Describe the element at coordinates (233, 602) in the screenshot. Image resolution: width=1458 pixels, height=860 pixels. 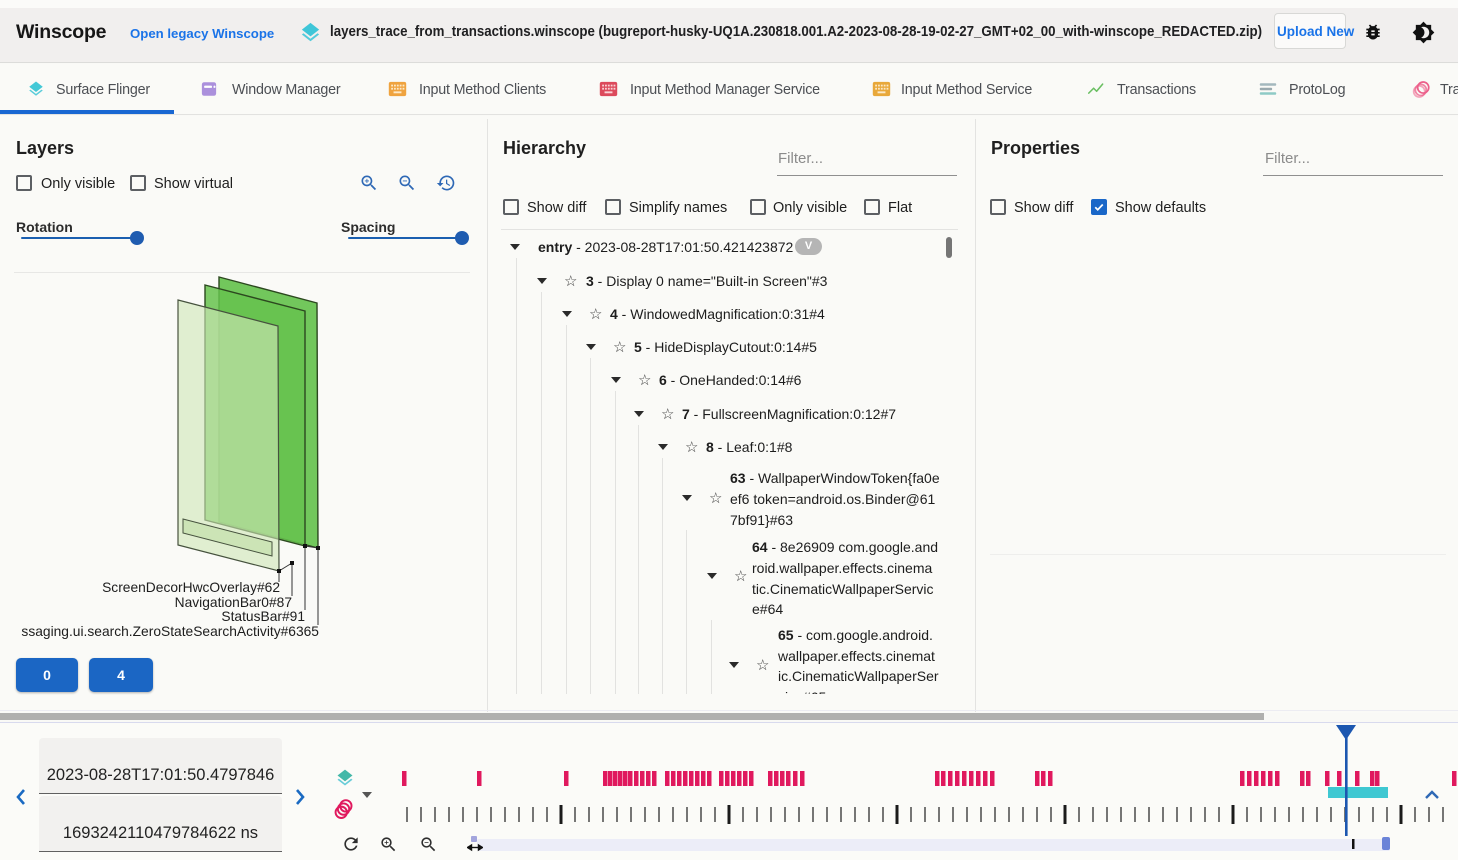
I see `svg-text: NavigationBar0#87` at that location.